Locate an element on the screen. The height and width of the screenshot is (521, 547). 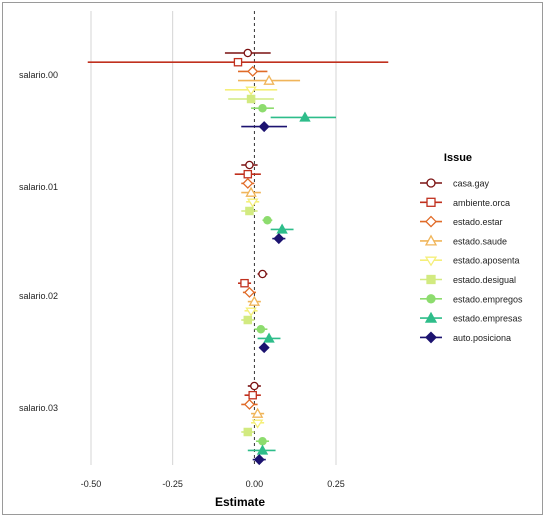
legend-label: estado.aposenta is located at coordinates (486, 261).